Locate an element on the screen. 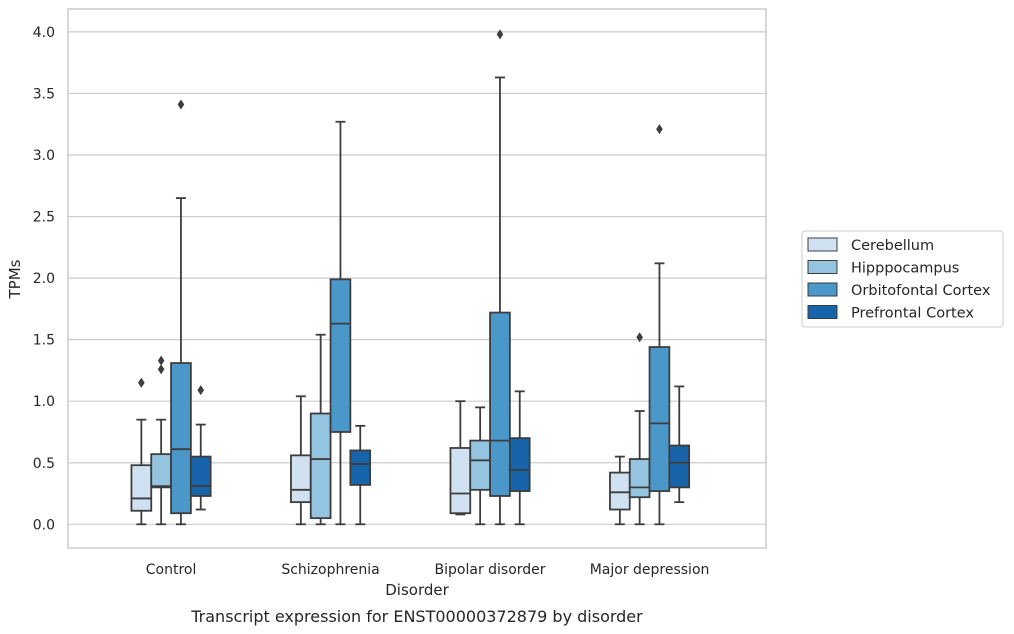  legend-label: Cerebellum is located at coordinates (892, 246).